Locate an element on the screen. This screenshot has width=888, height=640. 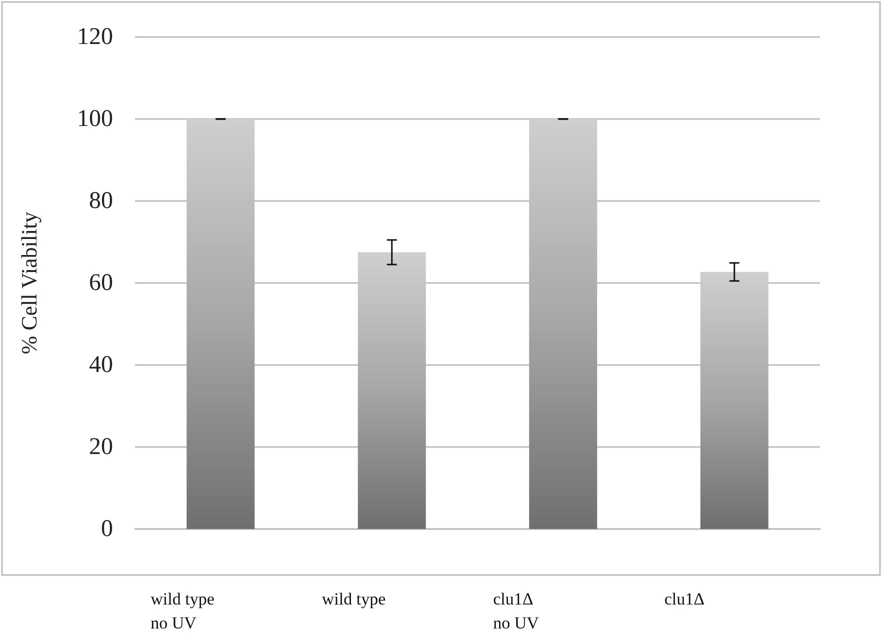
x-tick-label: wild type is located at coordinates (354, 599).